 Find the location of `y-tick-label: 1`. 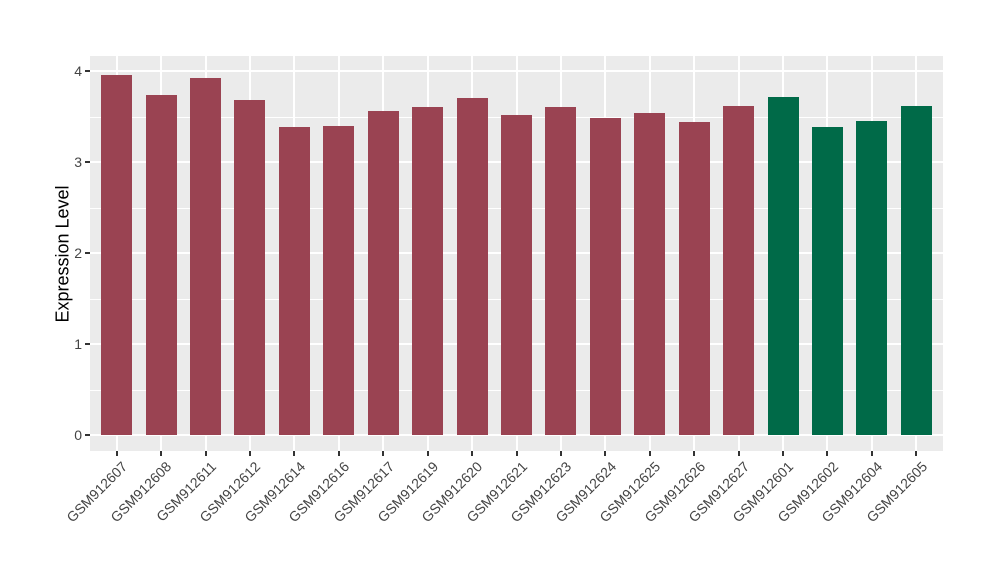

y-tick-label: 1 is located at coordinates (78, 344).